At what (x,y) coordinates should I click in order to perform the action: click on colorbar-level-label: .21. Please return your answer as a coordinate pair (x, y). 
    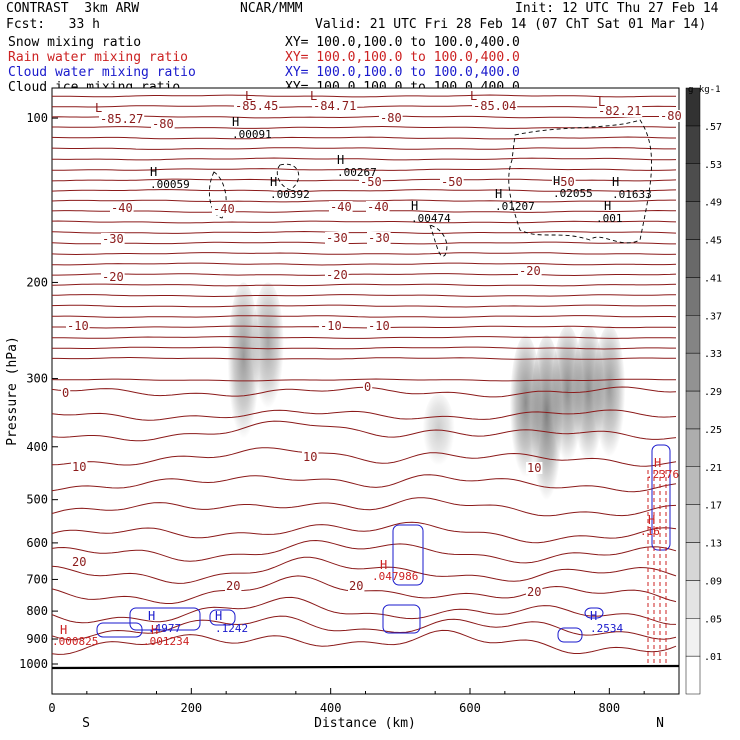
    Looking at the image, I should click on (713, 468).